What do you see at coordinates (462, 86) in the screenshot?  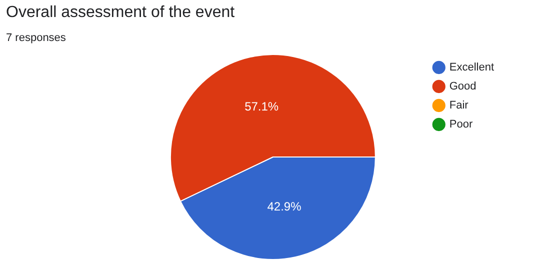 I see `legend-label: Good` at bounding box center [462, 86].